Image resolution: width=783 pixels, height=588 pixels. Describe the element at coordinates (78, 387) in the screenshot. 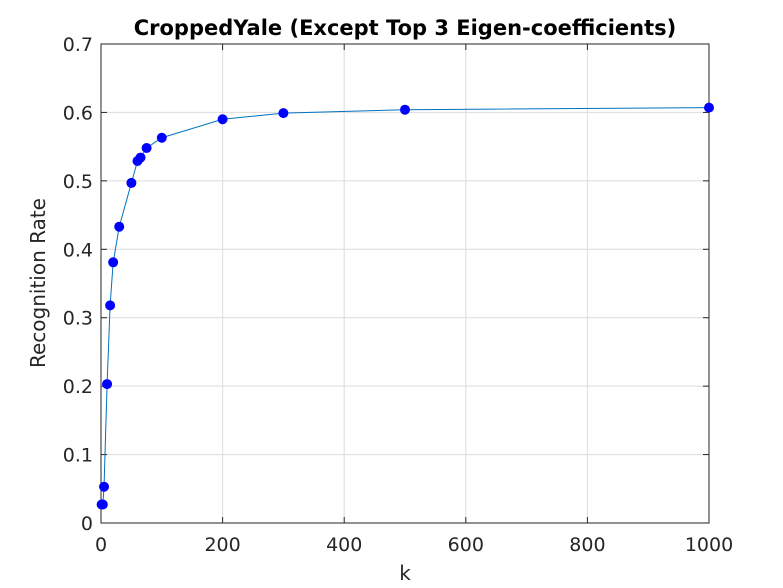

I see `y-tick-label: 0.2` at that location.